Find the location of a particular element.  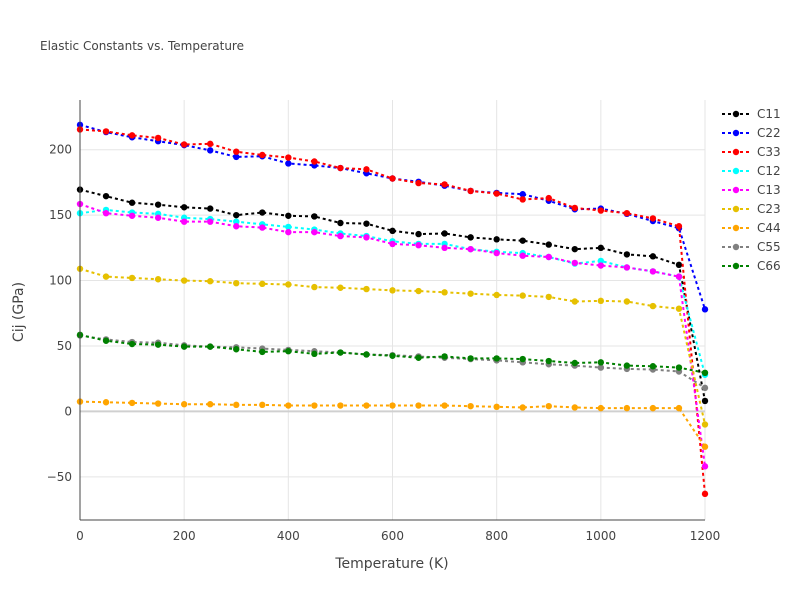

x-tick-label: 400 is located at coordinates (288, 536).